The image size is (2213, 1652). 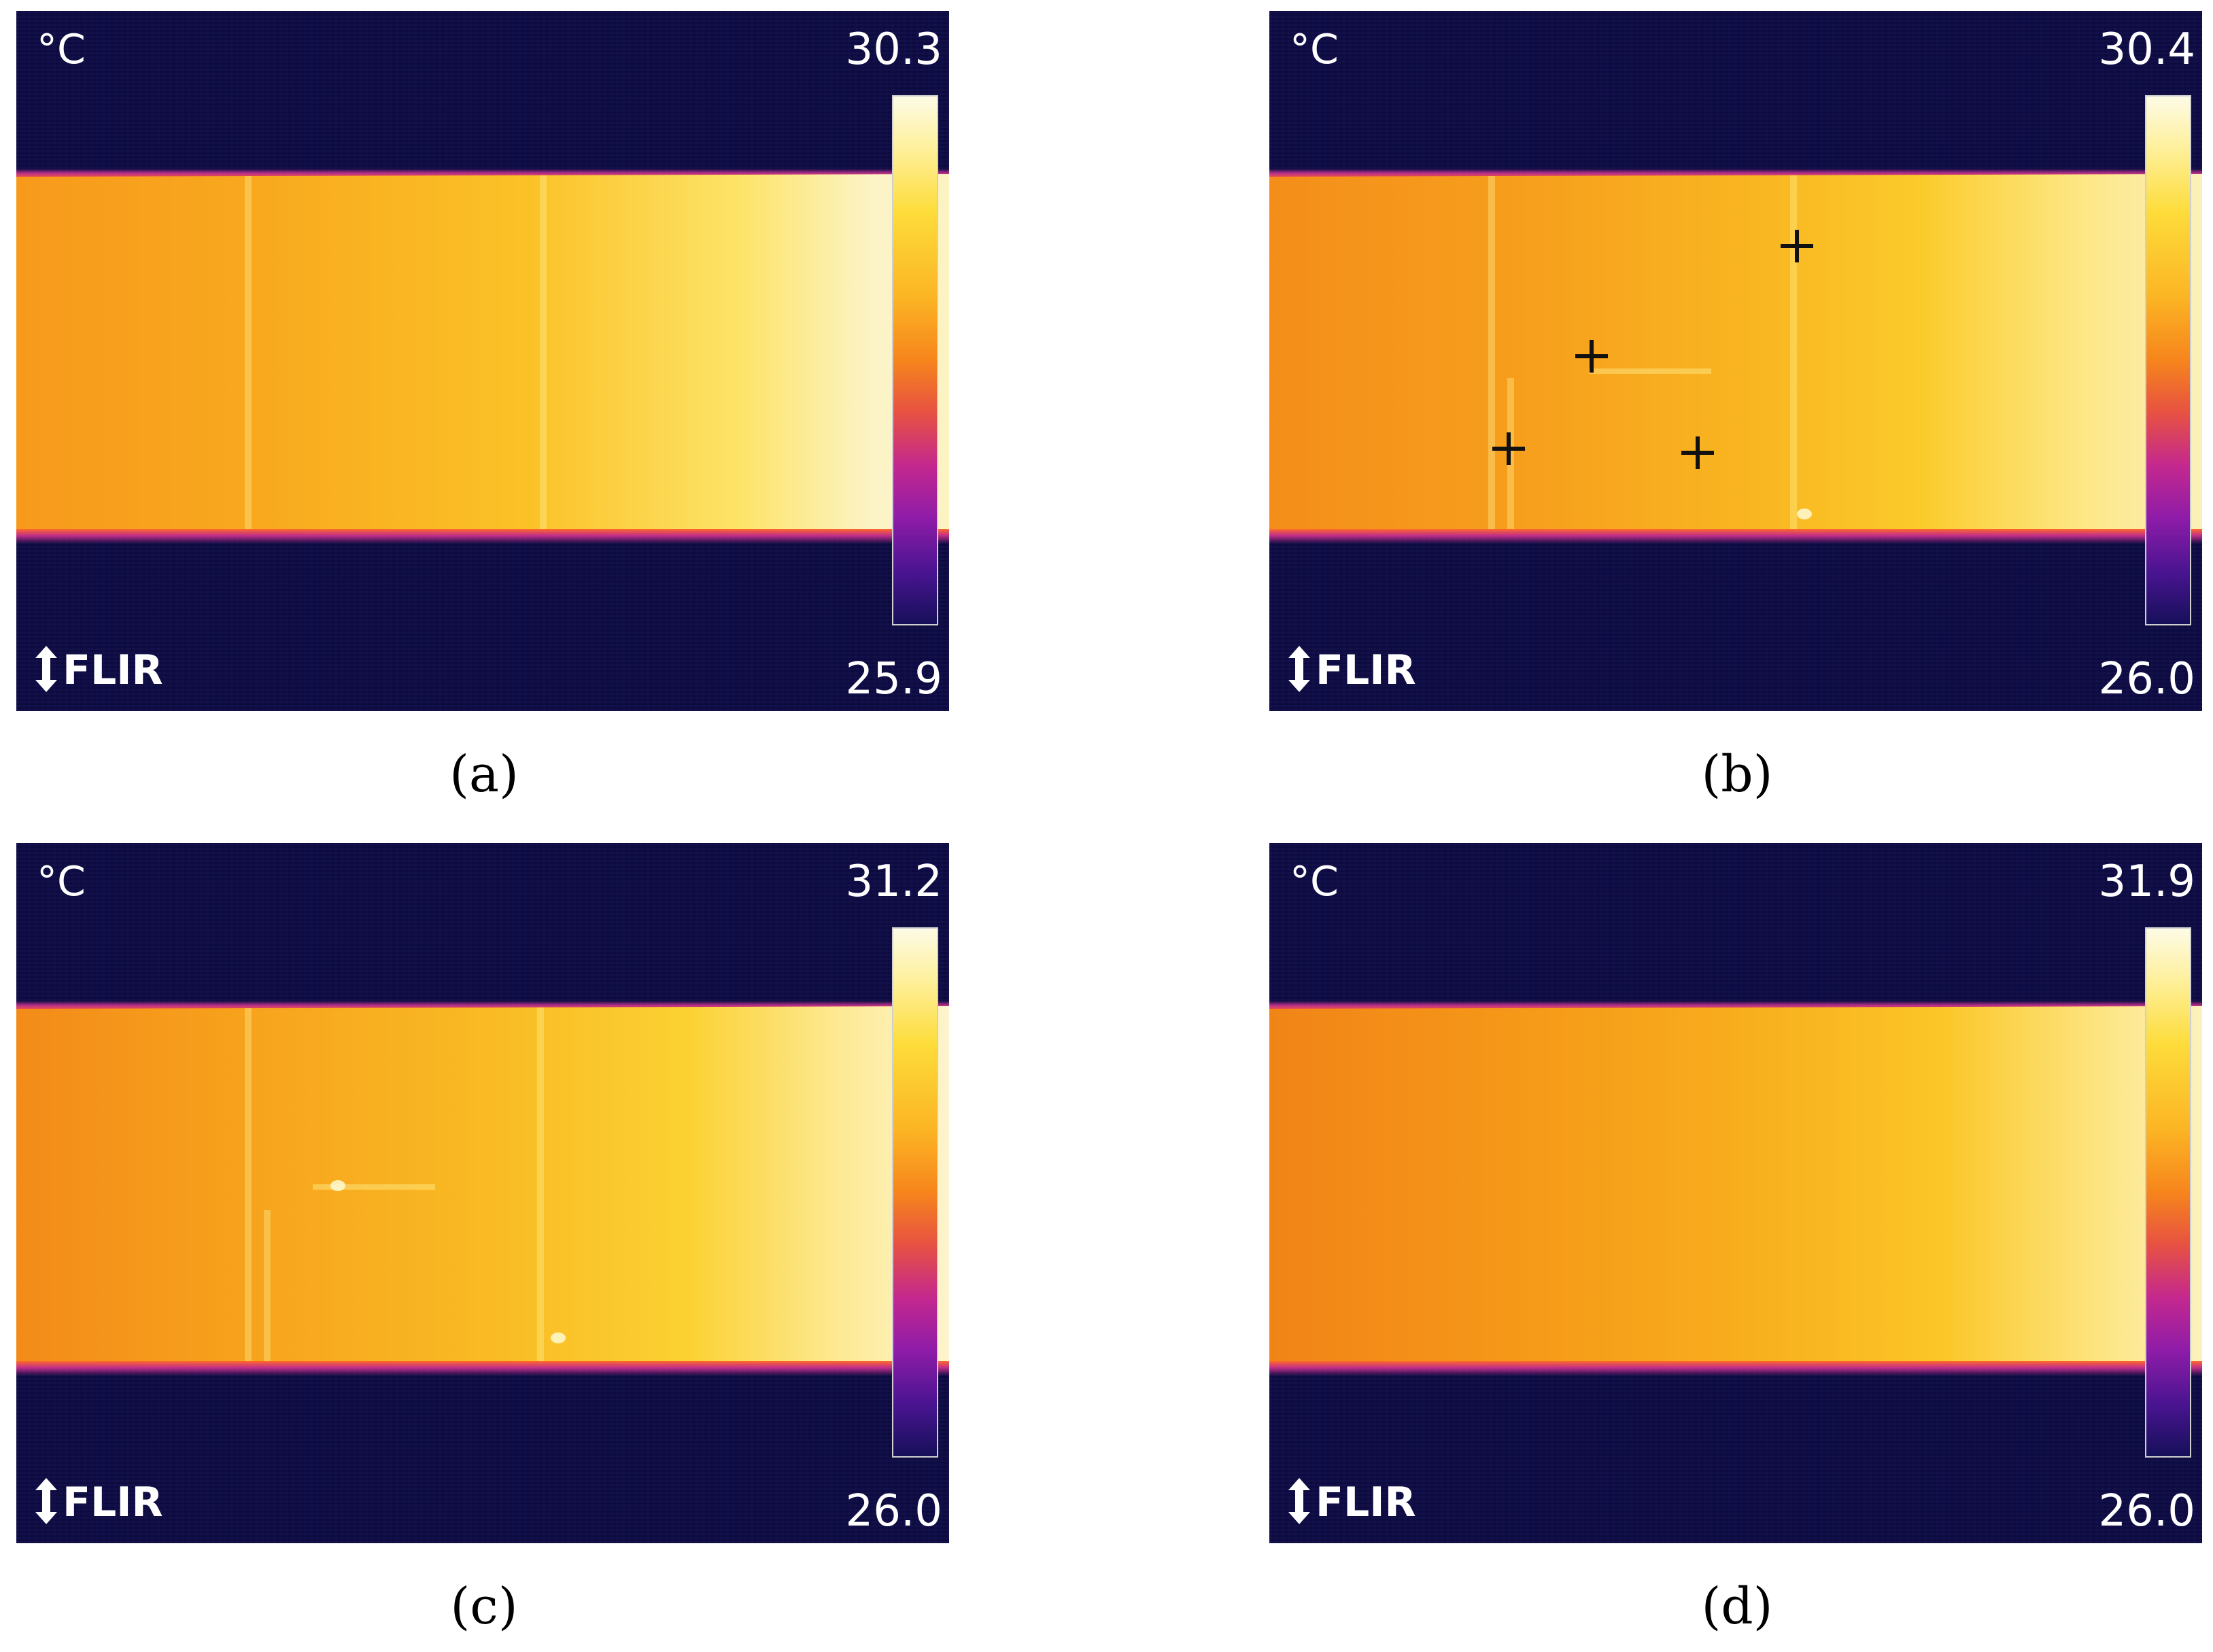 What do you see at coordinates (894, 679) in the screenshot?
I see `min-temperature: 25.9` at bounding box center [894, 679].